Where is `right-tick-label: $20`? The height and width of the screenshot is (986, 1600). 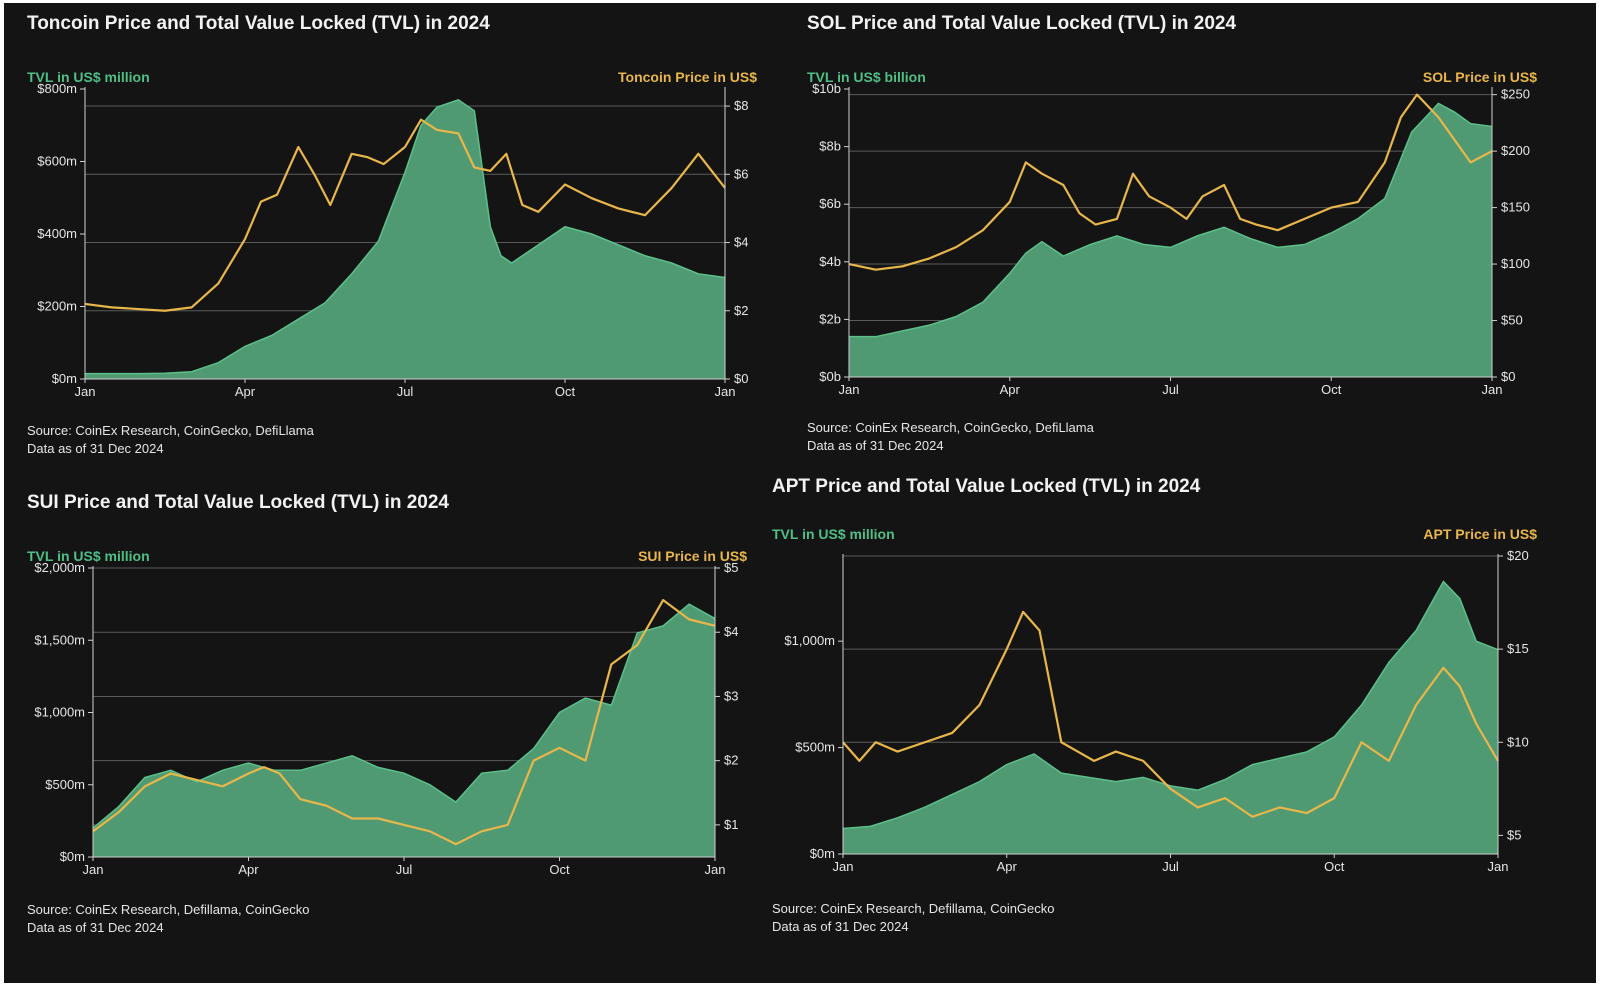 right-tick-label: $20 is located at coordinates (1518, 555).